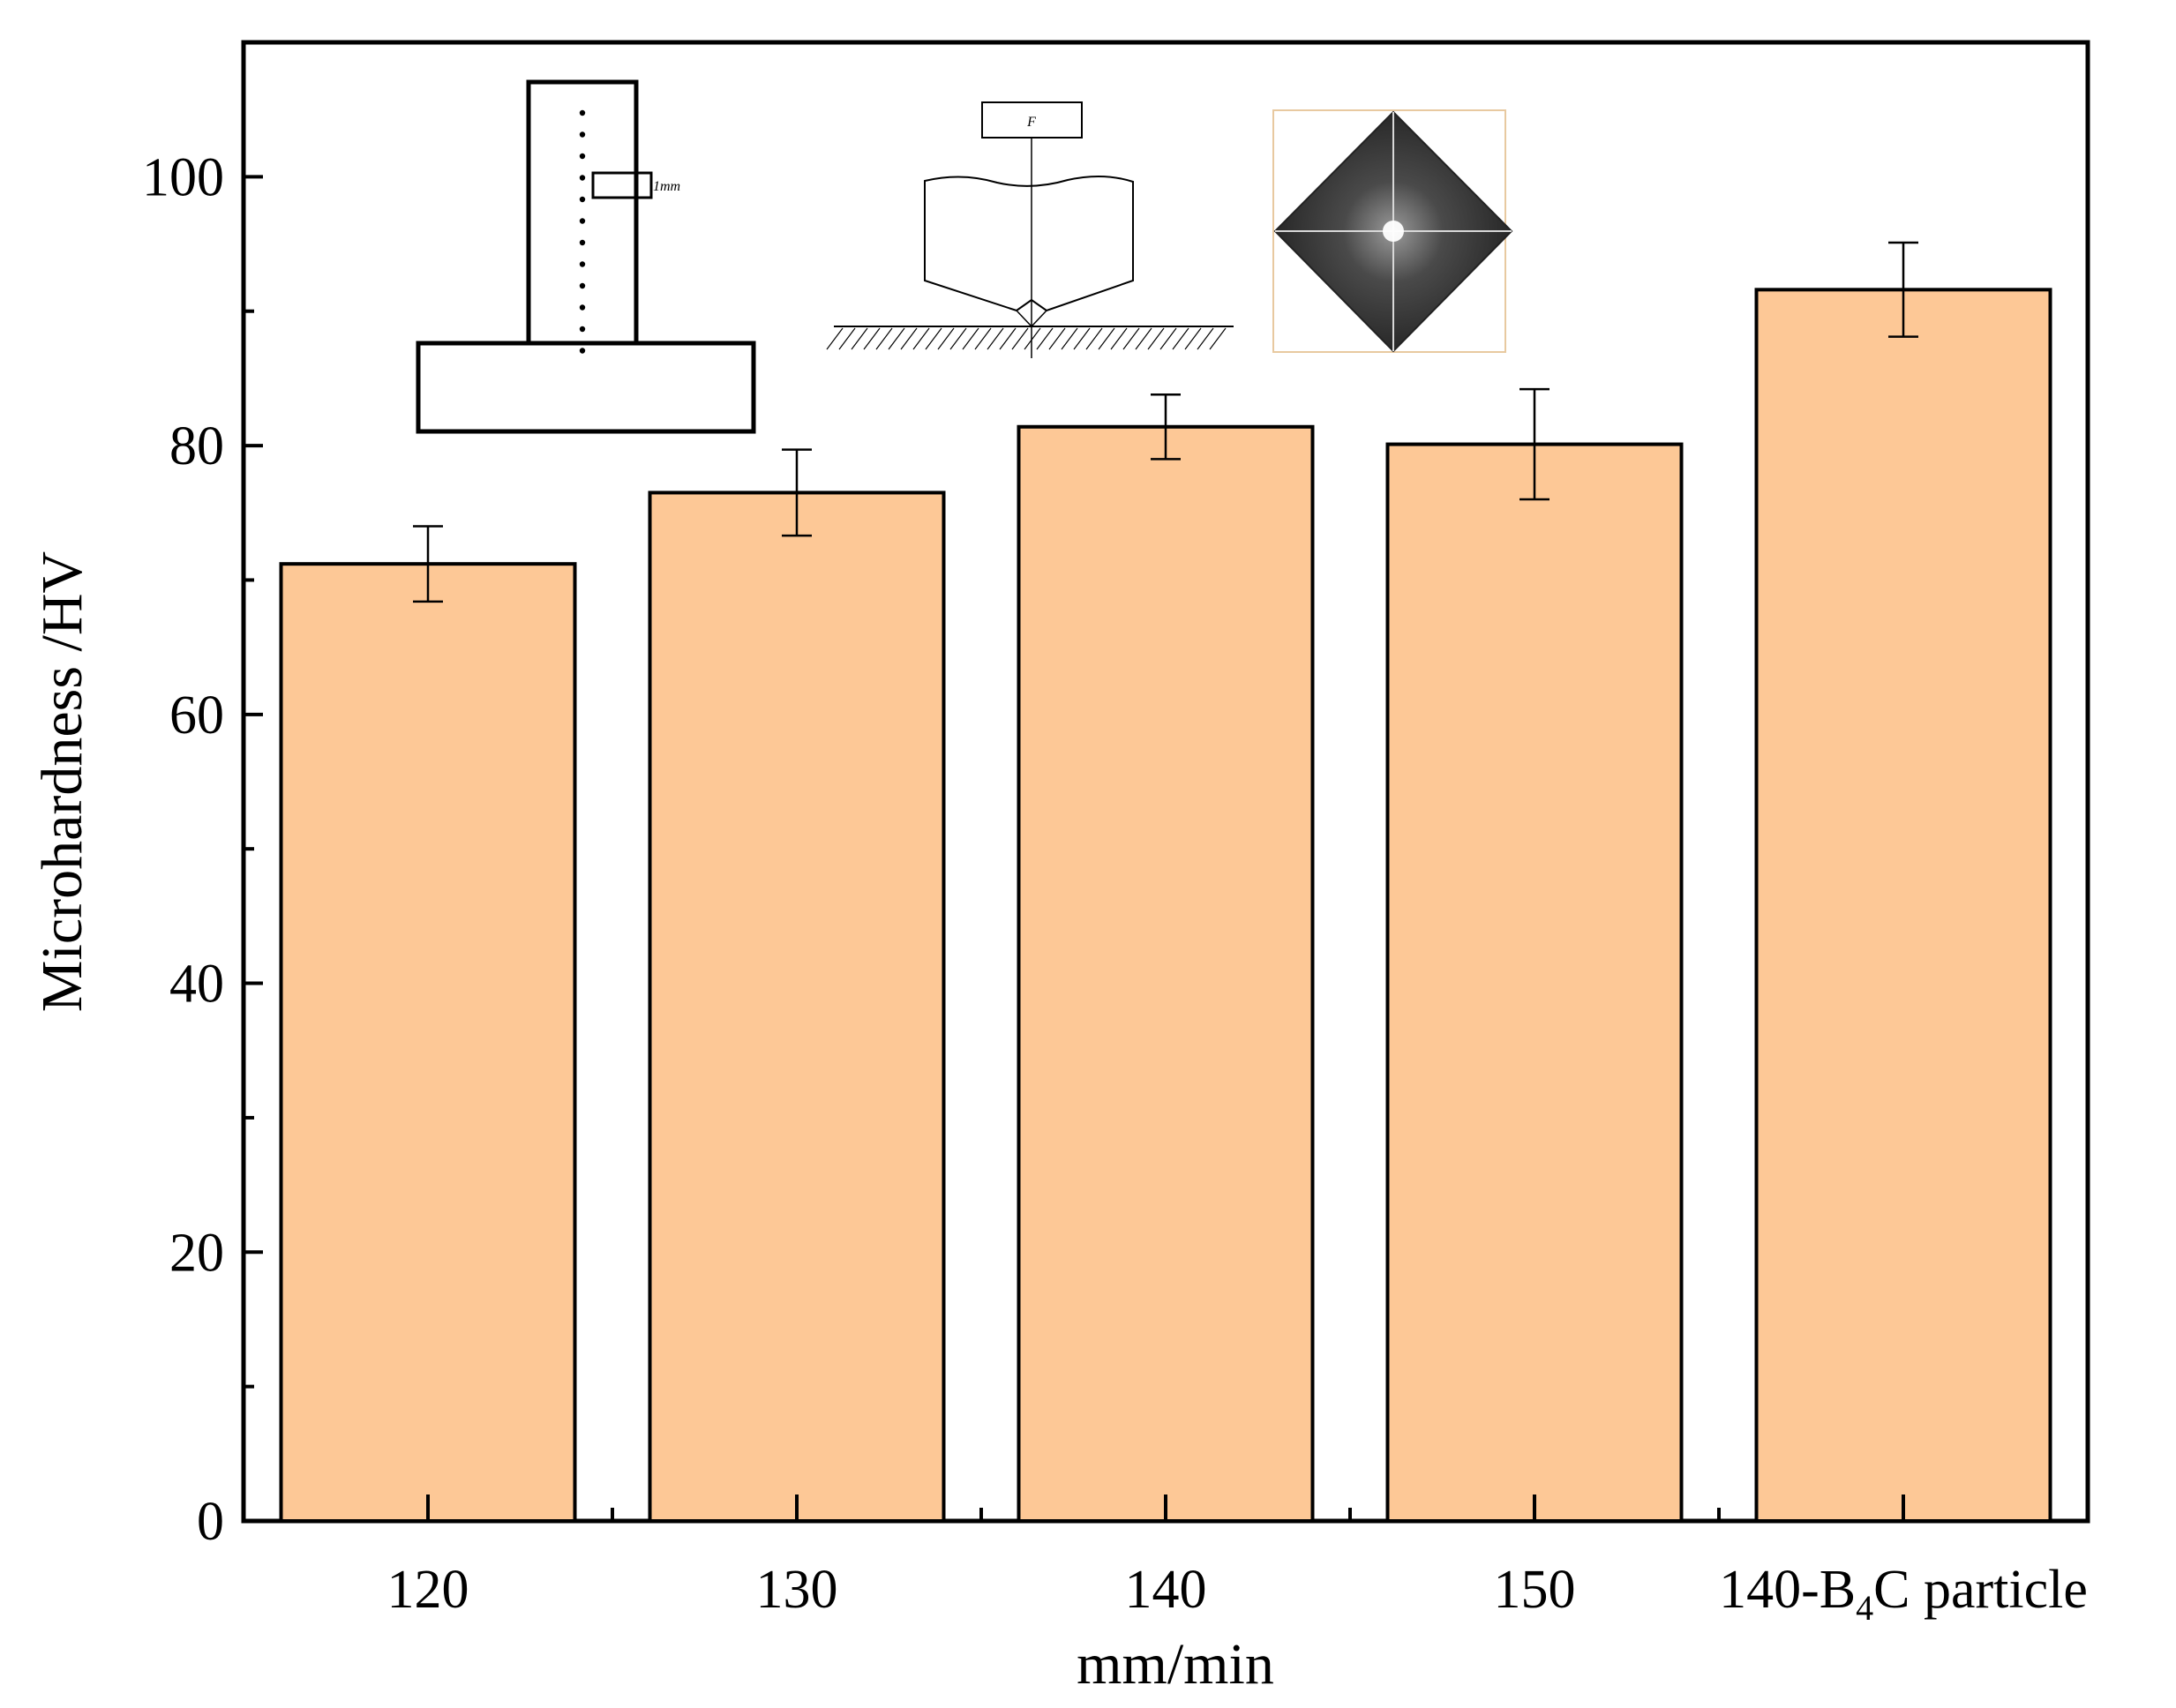 This screenshot has height=1708, width=2176. Describe the element at coordinates (666, 186) in the screenshot. I see `scale-label: 1mm` at that location.